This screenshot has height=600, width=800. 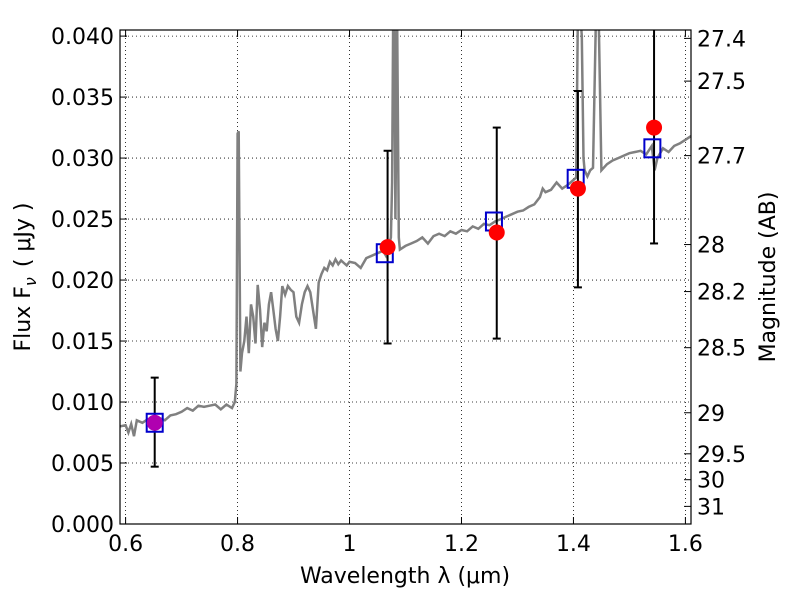 I want to click on x-tick-label: 1.2, so click(x=461, y=544).